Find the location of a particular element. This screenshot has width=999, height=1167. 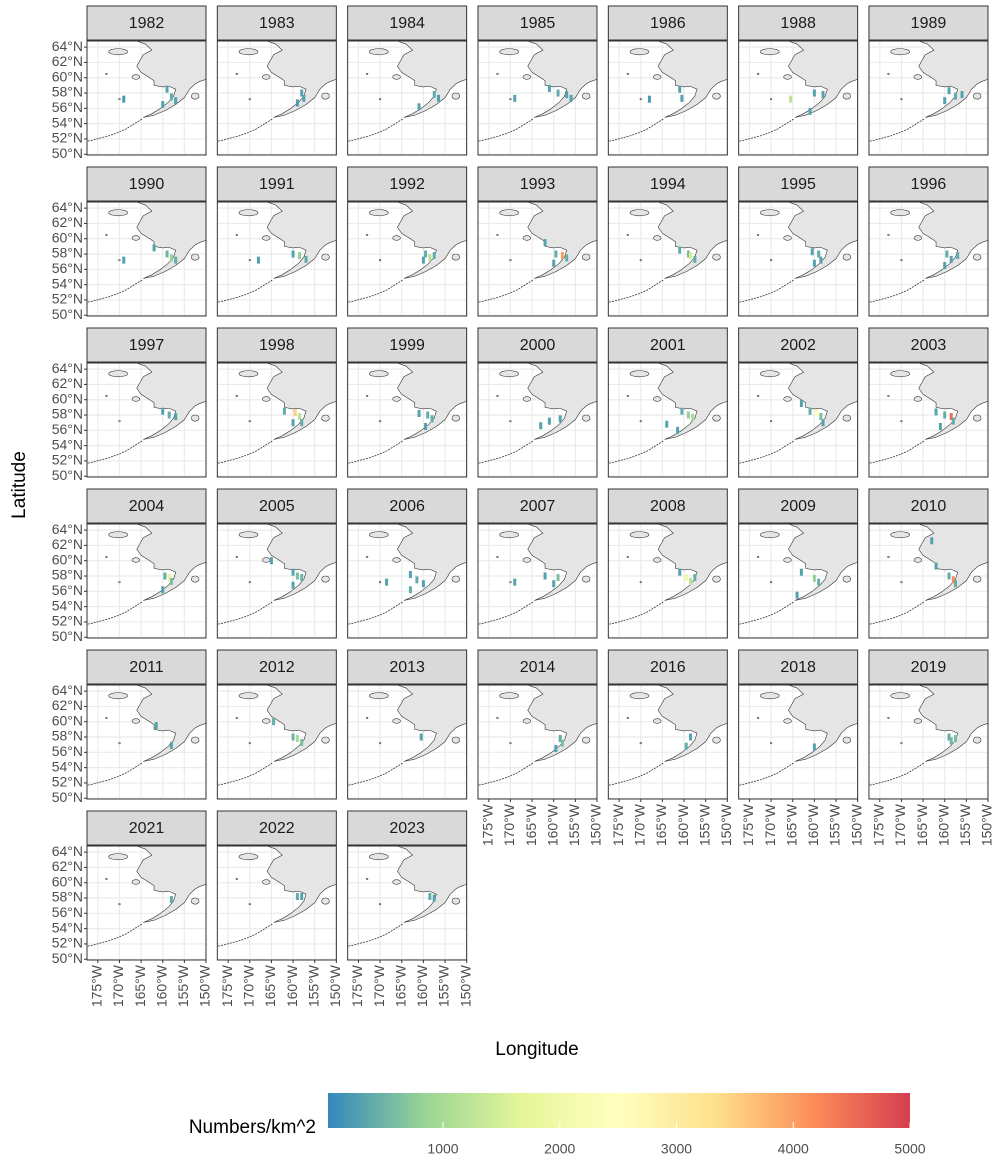

facet-title: 1999 is located at coordinates (407, 345).